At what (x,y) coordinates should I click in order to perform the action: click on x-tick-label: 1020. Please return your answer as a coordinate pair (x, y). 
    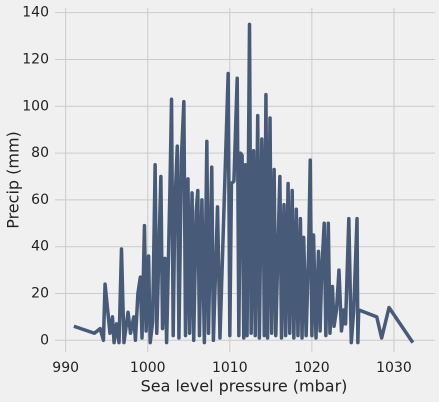
    Looking at the image, I should click on (312, 368).